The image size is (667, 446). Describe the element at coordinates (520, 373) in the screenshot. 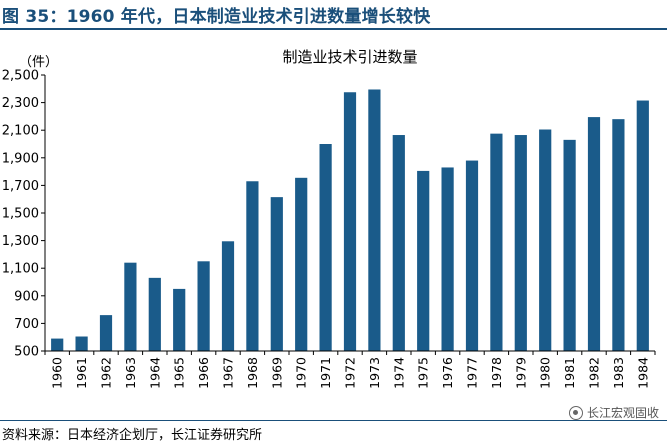

I see `x-tick-label: 1979` at that location.